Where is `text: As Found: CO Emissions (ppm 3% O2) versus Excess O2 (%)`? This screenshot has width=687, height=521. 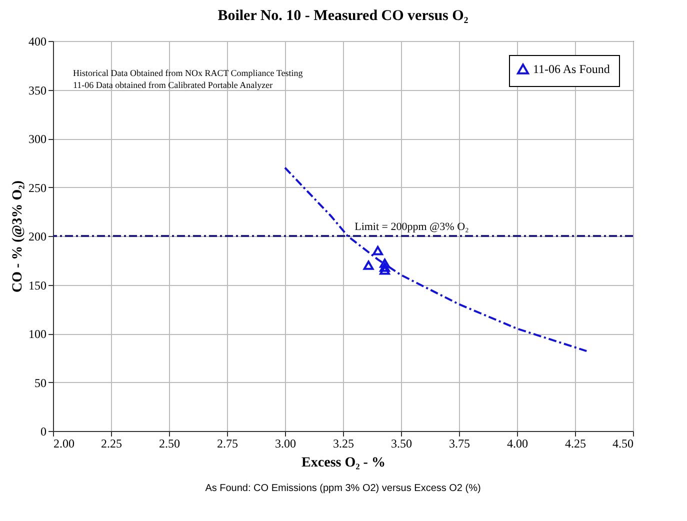
text: As Found: CO Emissions (ppm 3% O2) versus Excess O2 (%) is located at coordinates (343, 488).